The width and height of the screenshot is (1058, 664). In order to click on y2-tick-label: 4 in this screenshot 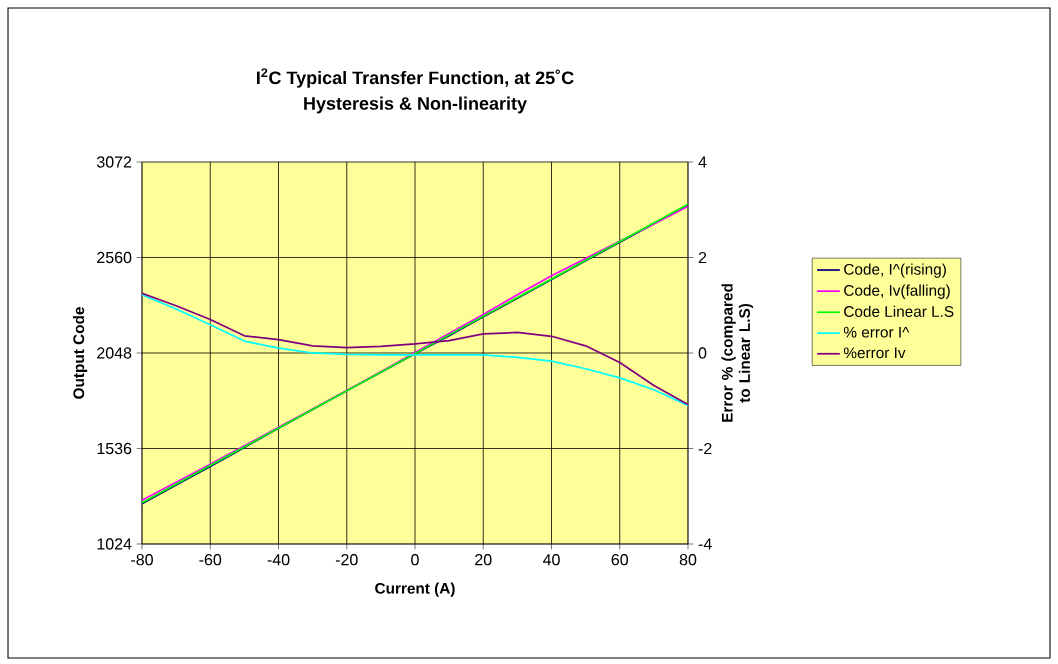, I will do `click(702, 162)`.